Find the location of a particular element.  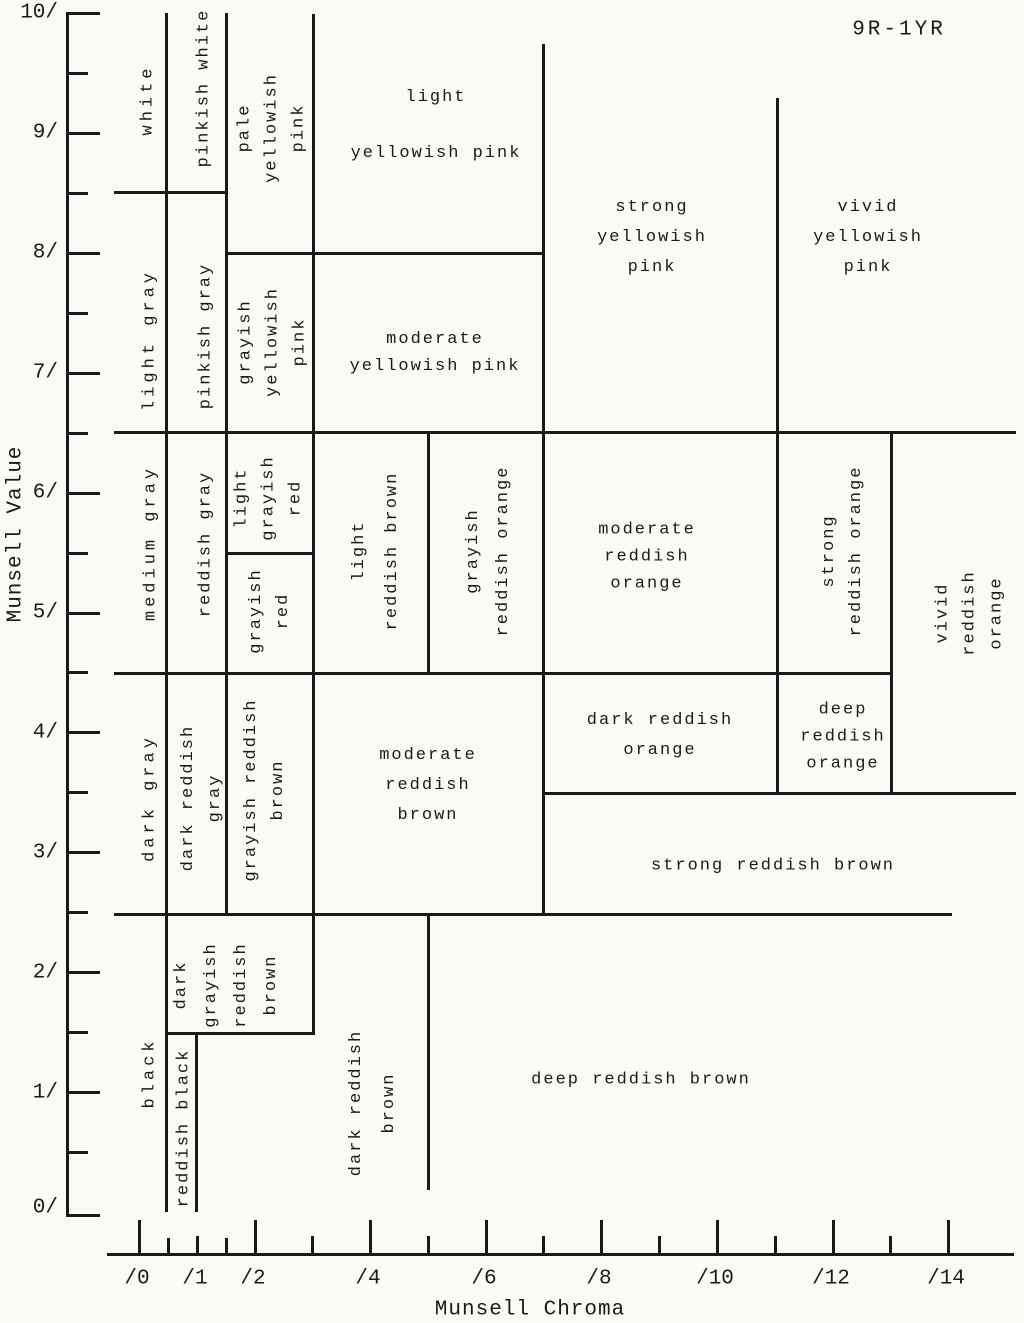

y-tick-label-2: 2/ is located at coordinates (45, 973).